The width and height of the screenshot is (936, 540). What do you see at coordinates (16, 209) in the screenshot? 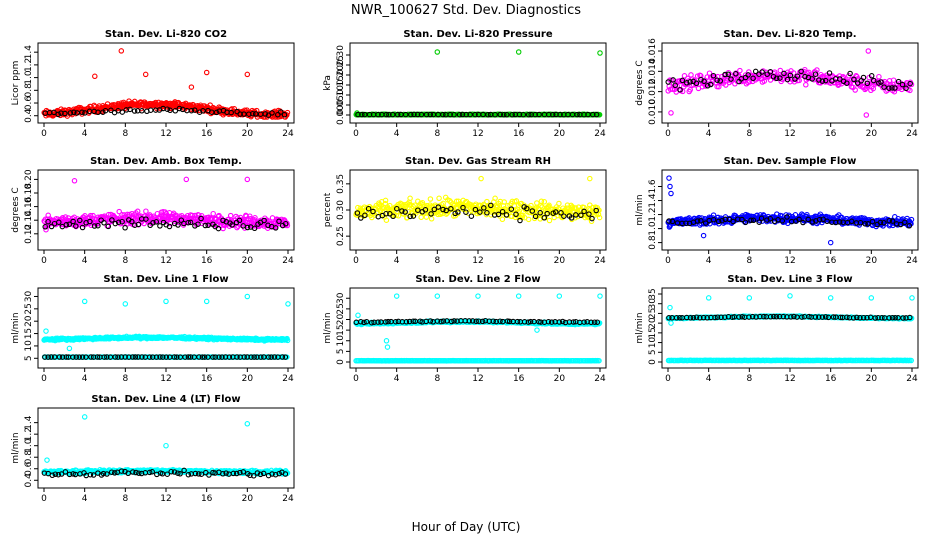
I see `y-axis-label: degrees C` at bounding box center [16, 209].